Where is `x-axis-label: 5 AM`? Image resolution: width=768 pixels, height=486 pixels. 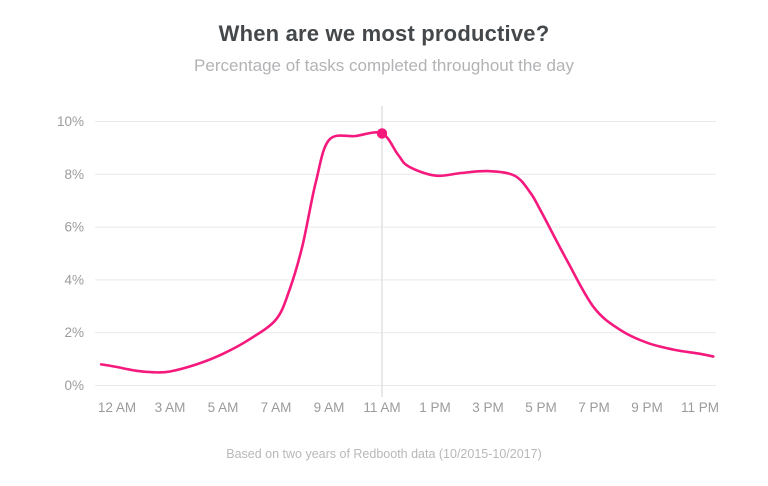
x-axis-label: 5 AM is located at coordinates (223, 407).